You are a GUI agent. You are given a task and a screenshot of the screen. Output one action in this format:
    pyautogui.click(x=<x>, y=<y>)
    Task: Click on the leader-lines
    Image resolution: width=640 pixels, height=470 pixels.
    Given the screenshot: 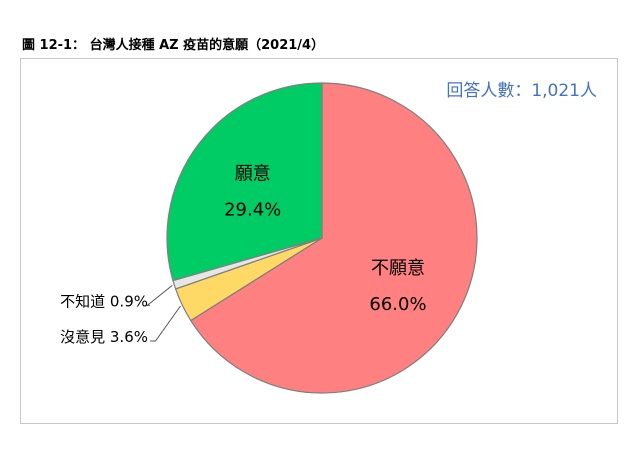 What is the action you would take?
    pyautogui.click(x=163, y=313)
    